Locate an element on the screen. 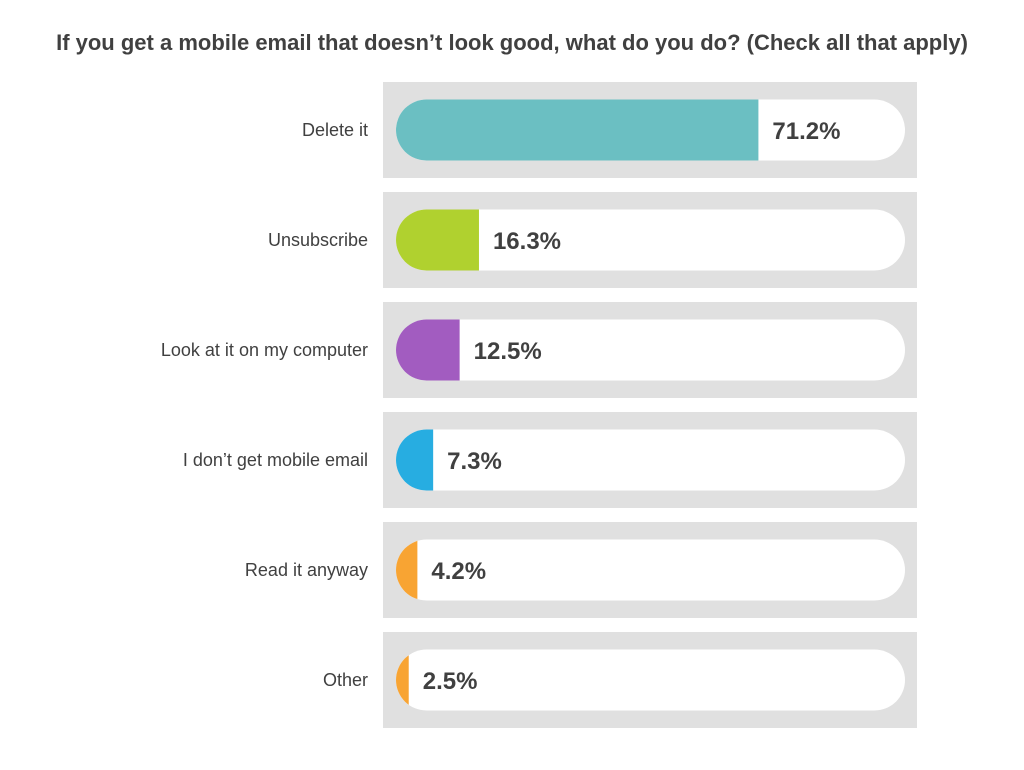 This screenshot has height=770, width=1024. category-label: Read it anyway is located at coordinates (306, 570).